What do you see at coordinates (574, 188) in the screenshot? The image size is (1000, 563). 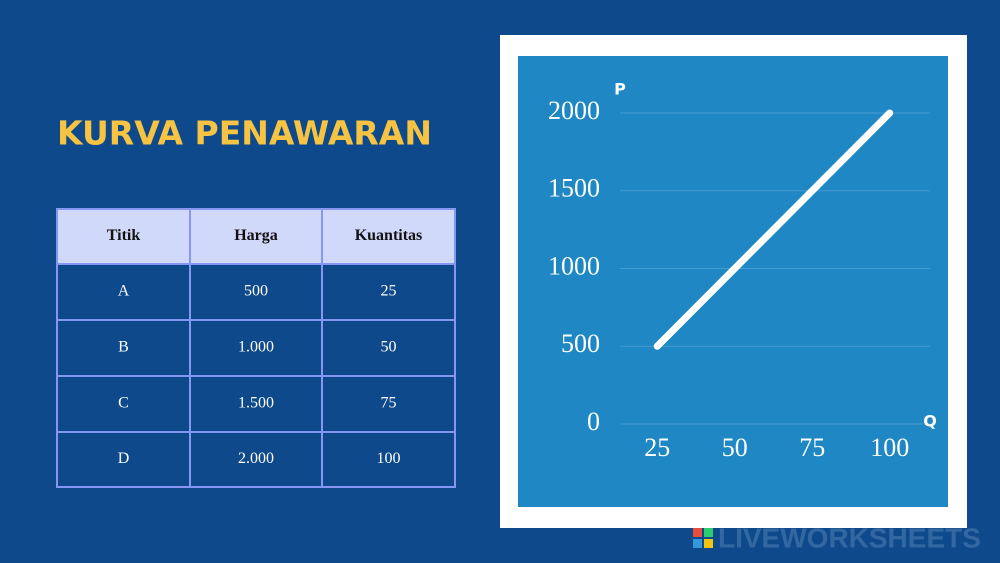 I see `y-tick-label: 1500` at bounding box center [574, 188].